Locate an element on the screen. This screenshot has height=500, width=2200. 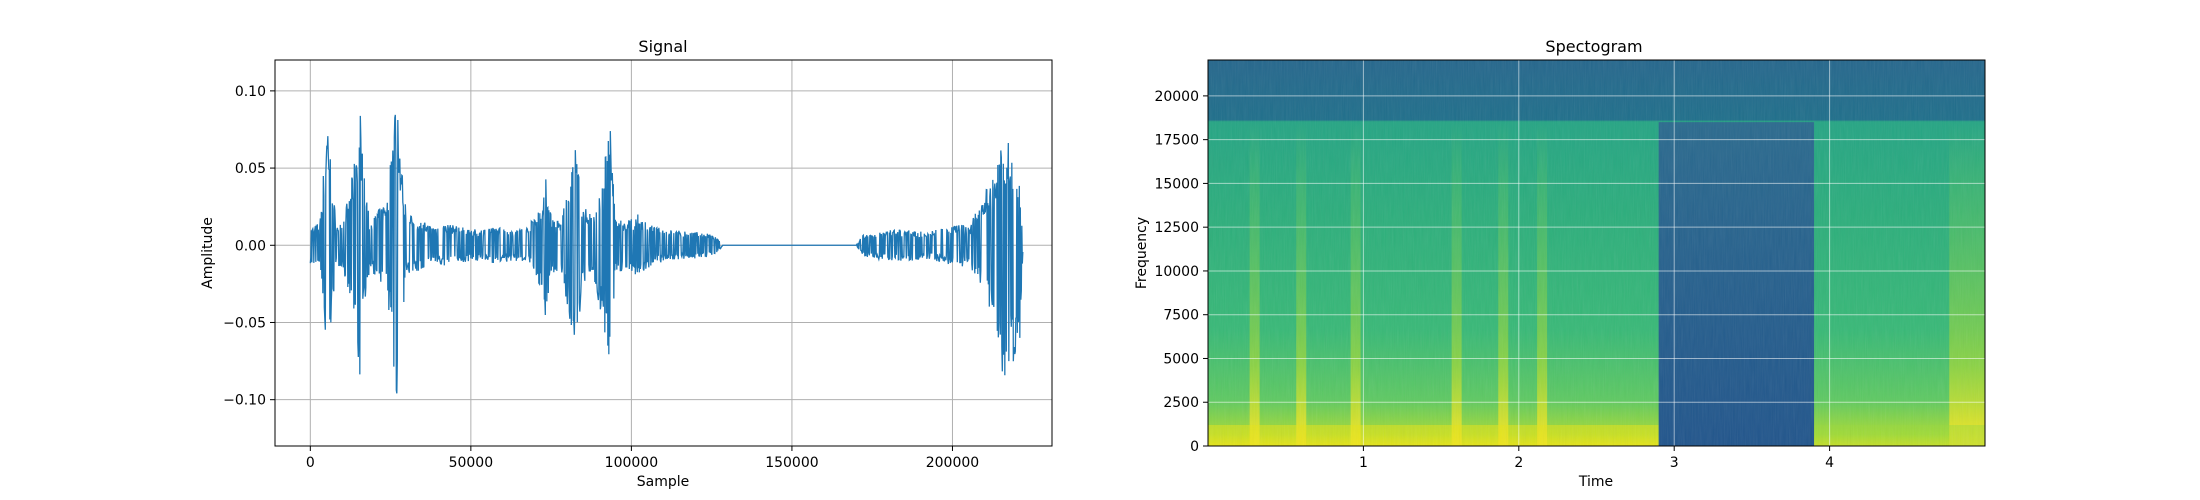
x-tick-label: 2 is located at coordinates (1518, 463).